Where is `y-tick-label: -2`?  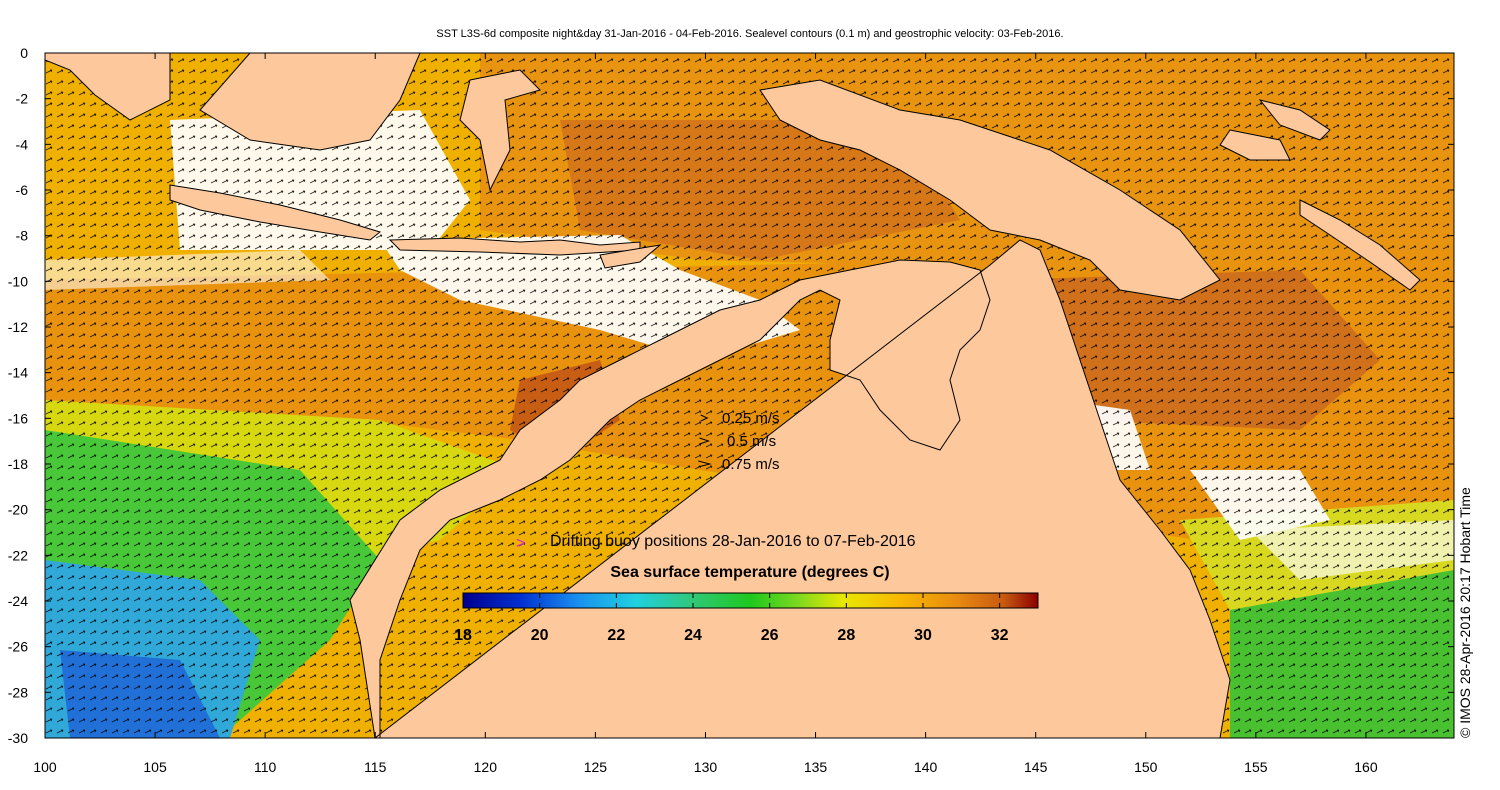 y-tick-label: -2 is located at coordinates (22, 99).